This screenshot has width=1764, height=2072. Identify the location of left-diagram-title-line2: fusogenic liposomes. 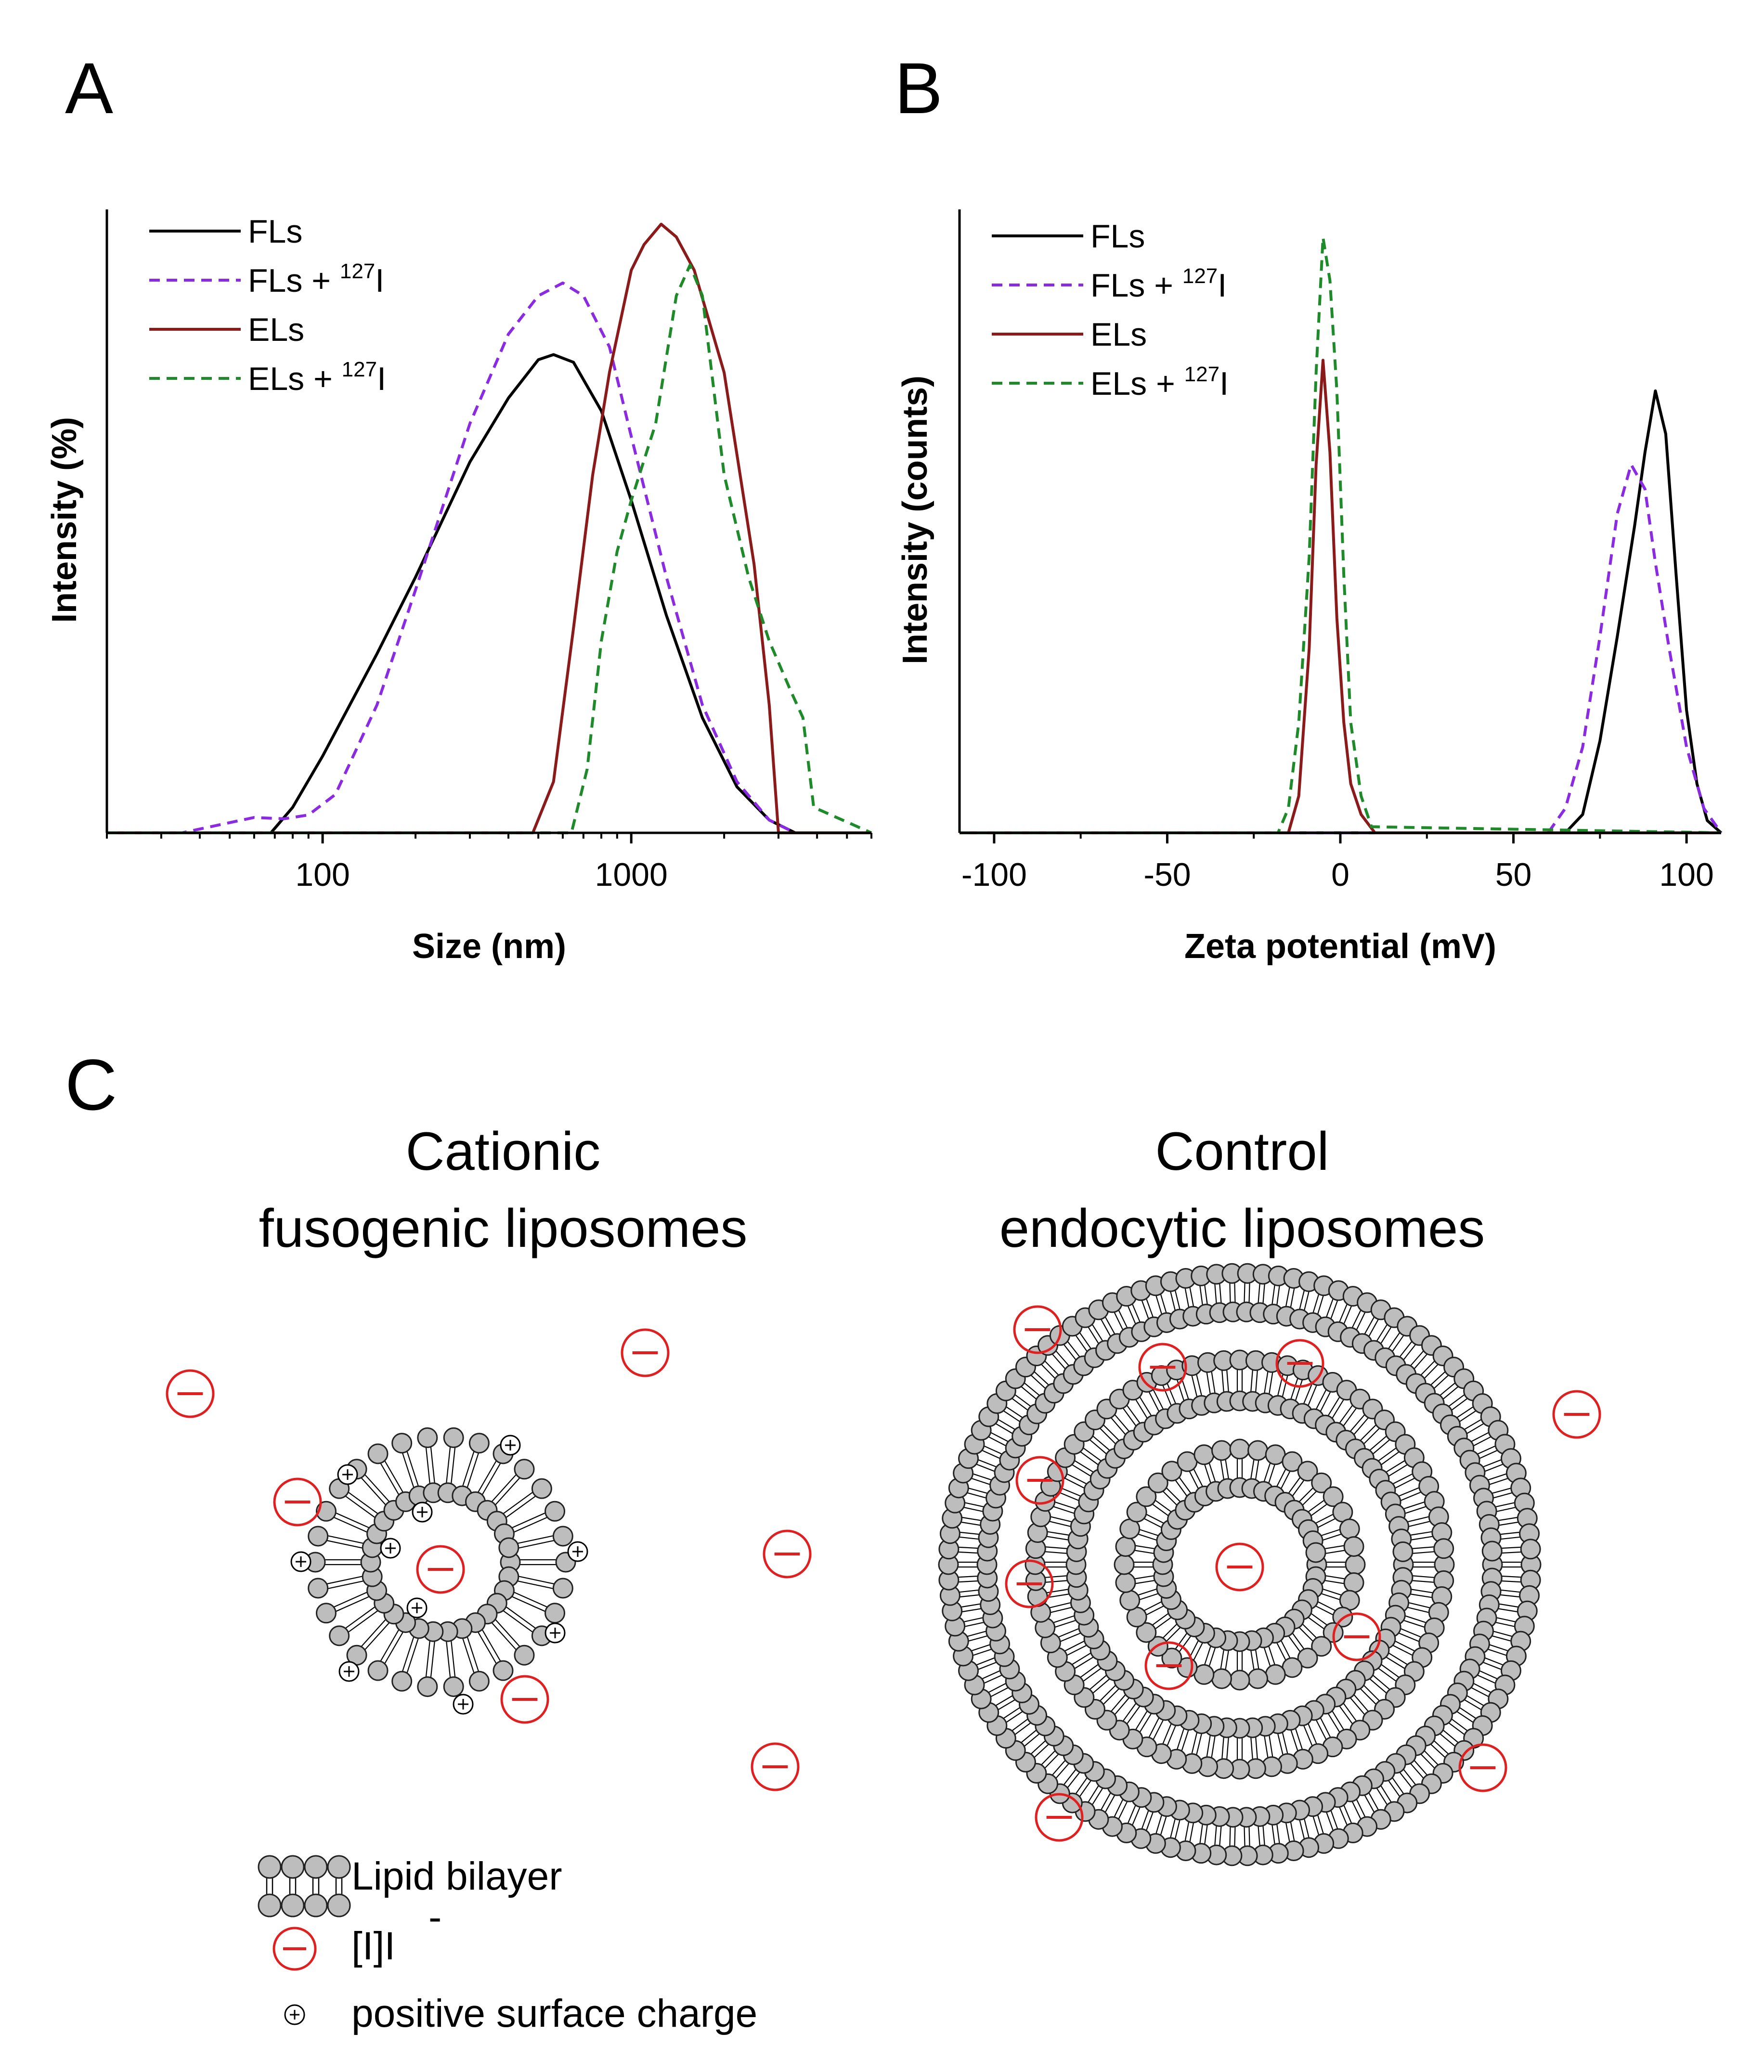
(503, 1228).